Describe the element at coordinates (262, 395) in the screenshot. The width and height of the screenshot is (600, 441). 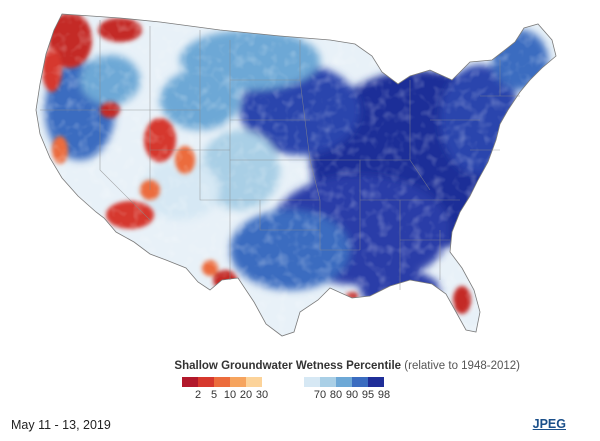
I see `legend-dry-tick-4: 30` at that location.